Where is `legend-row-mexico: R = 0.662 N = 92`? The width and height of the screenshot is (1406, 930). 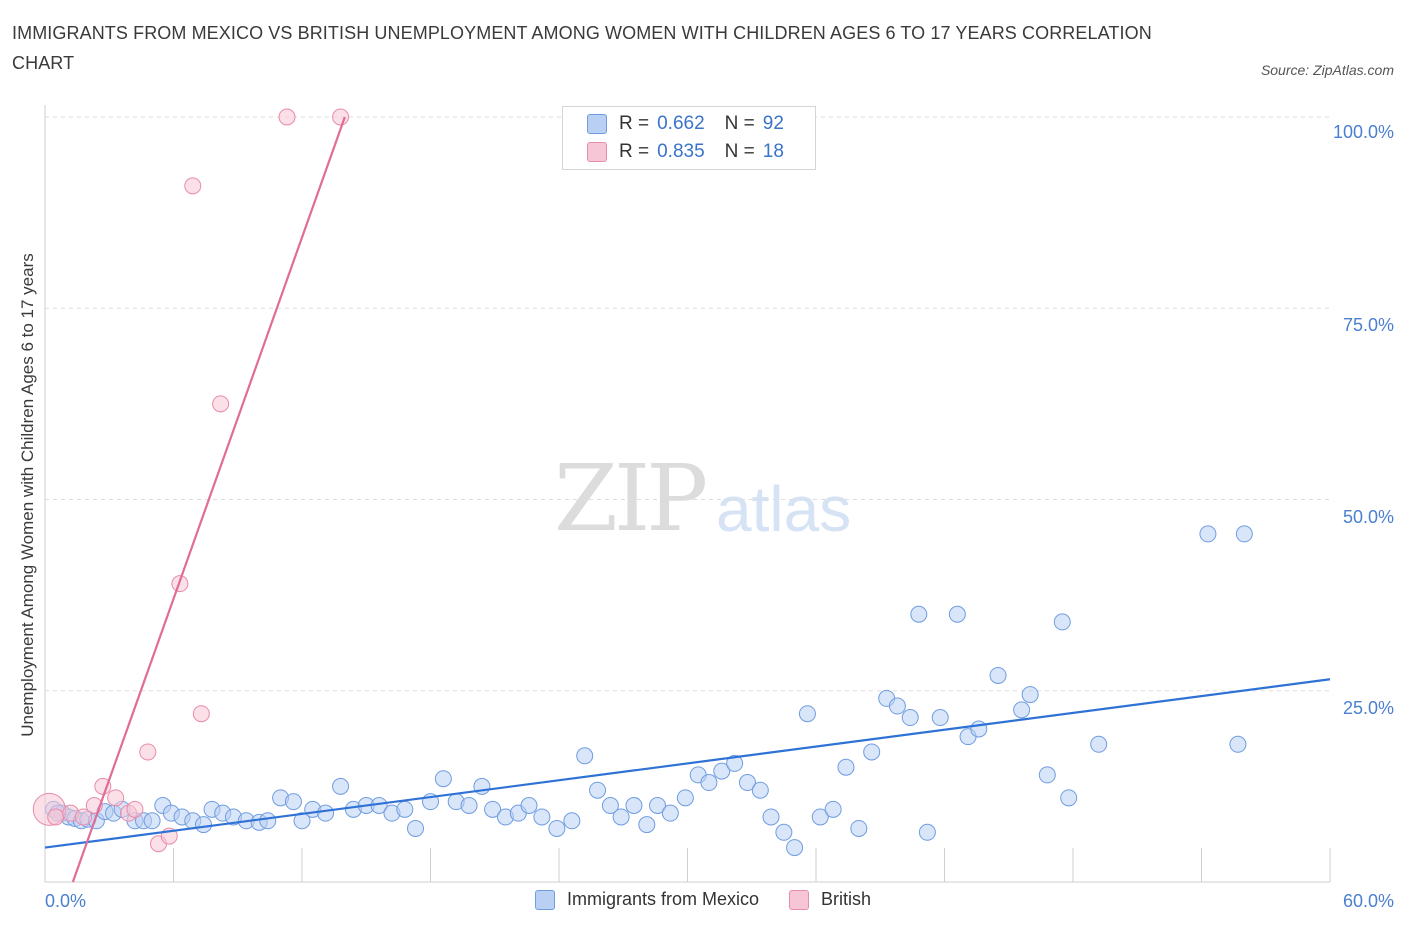 legend-row-mexico: R = 0.662 N = 92 is located at coordinates (685, 124).